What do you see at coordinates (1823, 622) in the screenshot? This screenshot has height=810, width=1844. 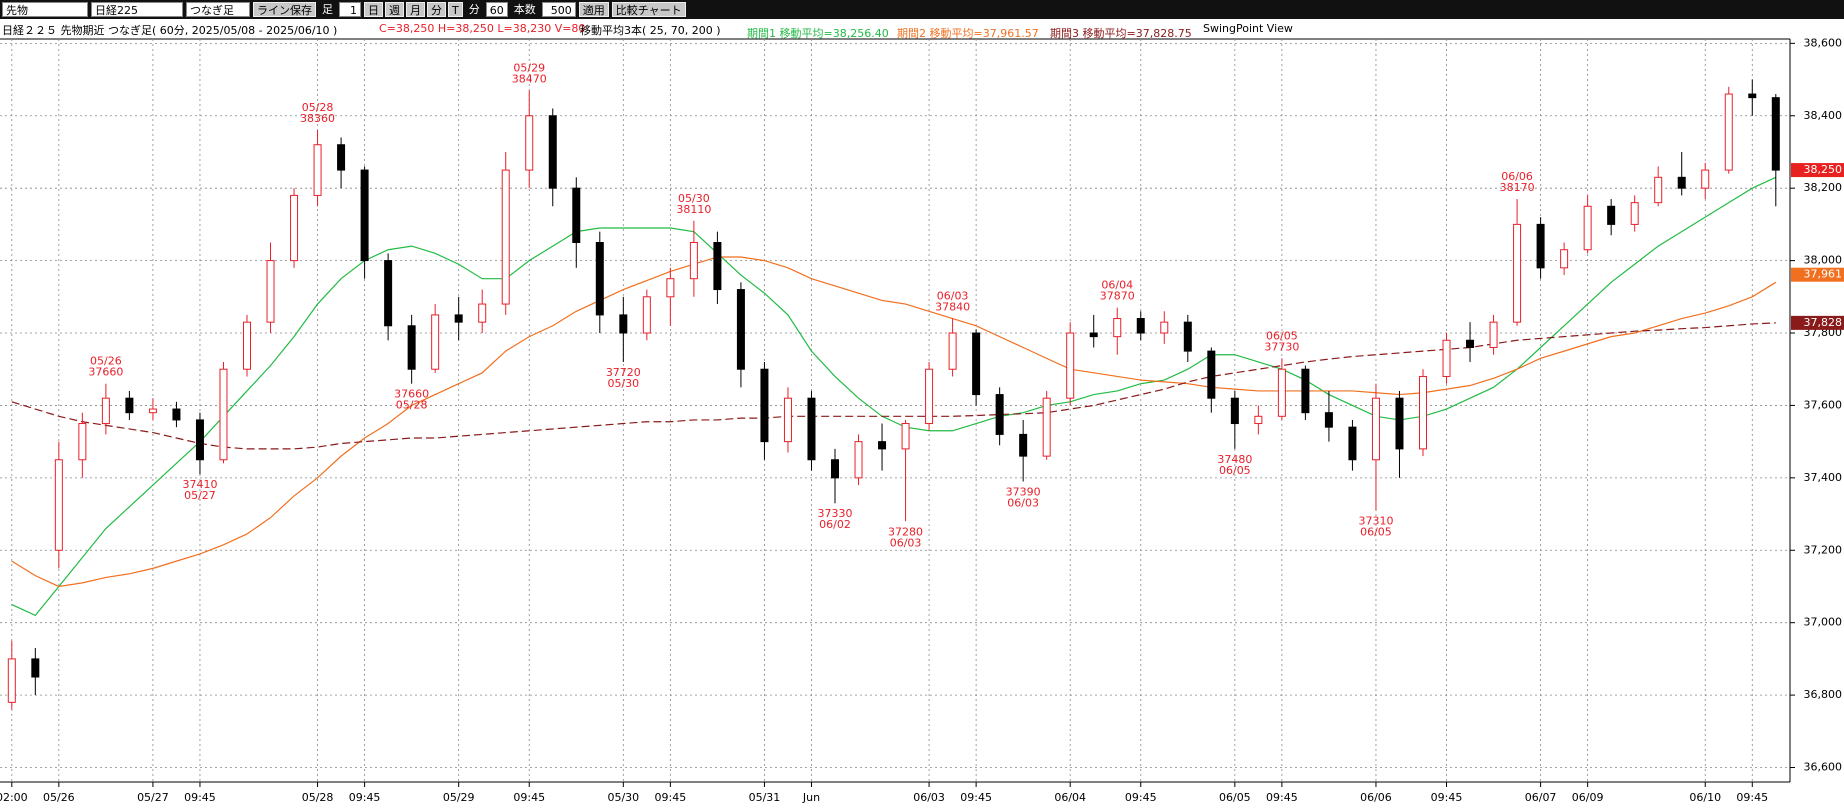 I see `y-tick-label: 37,000` at bounding box center [1823, 622].